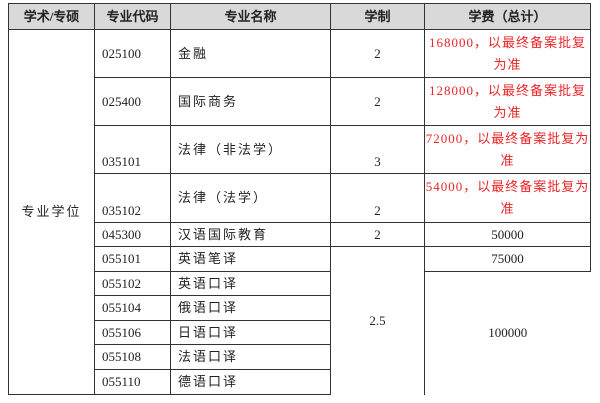 This screenshot has width=600, height=403. Describe the element at coordinates (250, 198) in the screenshot. I see `name-cell: 法律（法学）` at that location.